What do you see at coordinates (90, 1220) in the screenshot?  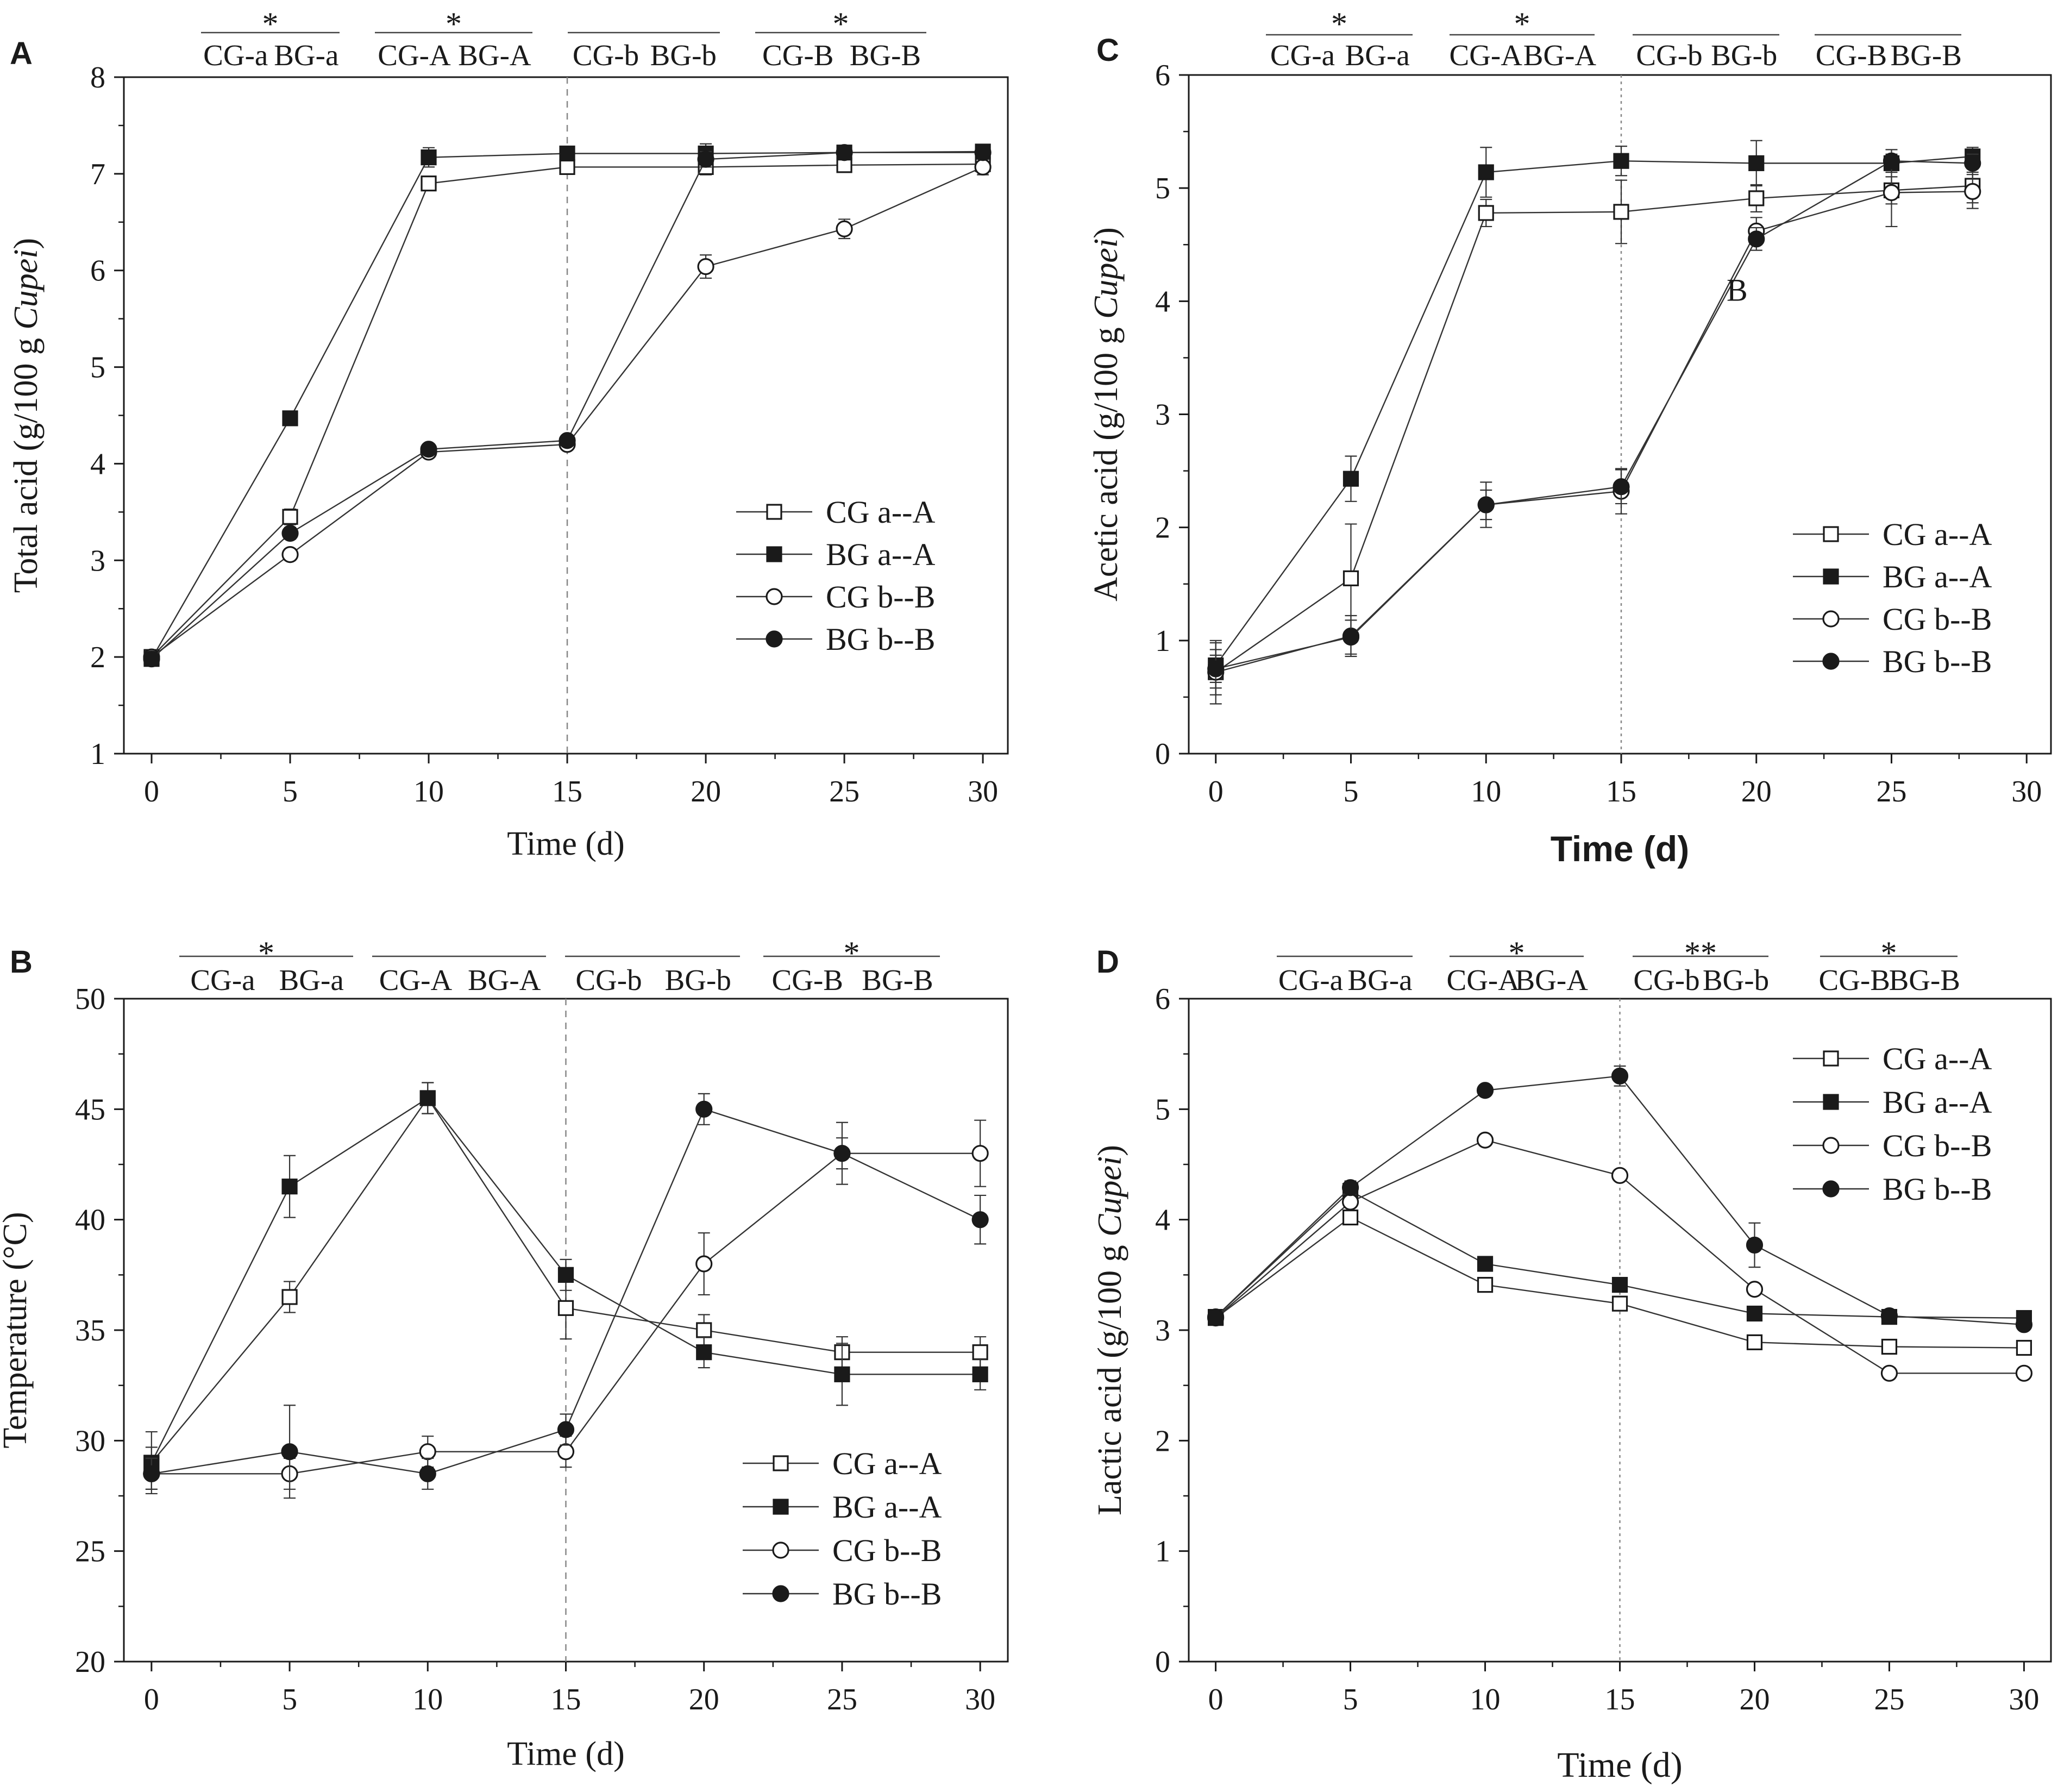 I see `y-tick-label: 40` at bounding box center [90, 1220].